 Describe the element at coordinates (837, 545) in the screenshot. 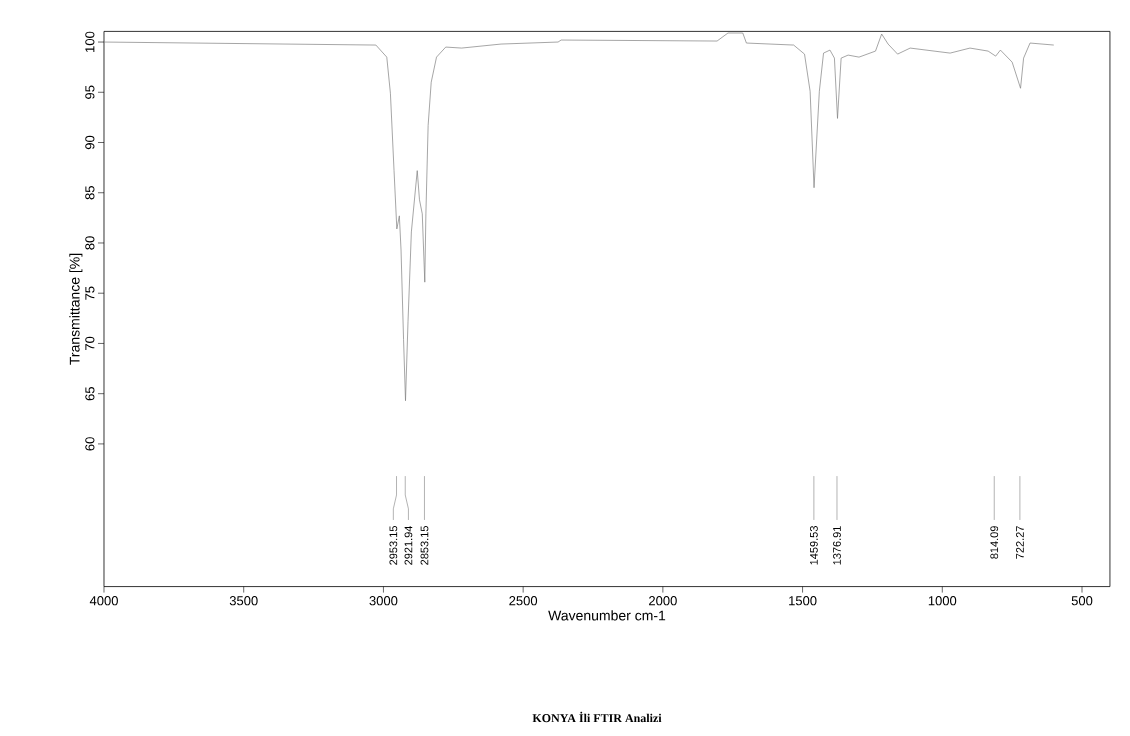

I see `annotation: 1376.91` at that location.